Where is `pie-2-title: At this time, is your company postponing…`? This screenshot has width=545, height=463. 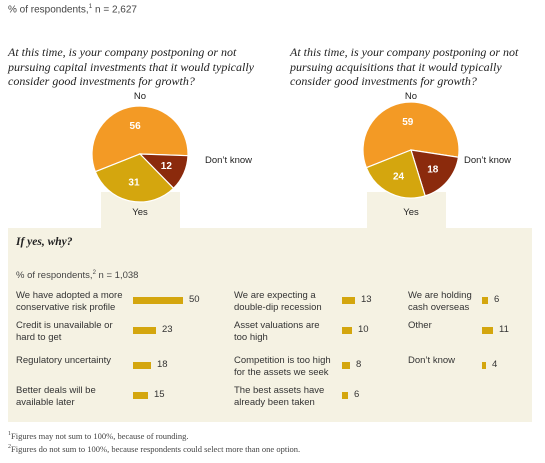 pie-2-title: At this time, is your company postponing… is located at coordinates (404, 66).